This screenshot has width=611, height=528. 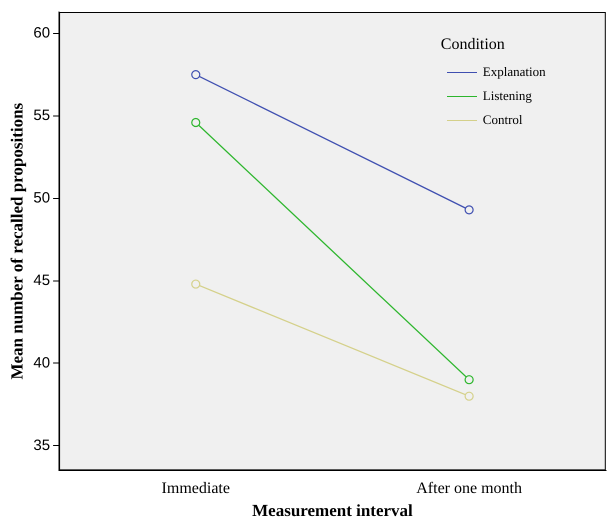 I want to click on y-tick-label: 35, so click(x=41, y=445).